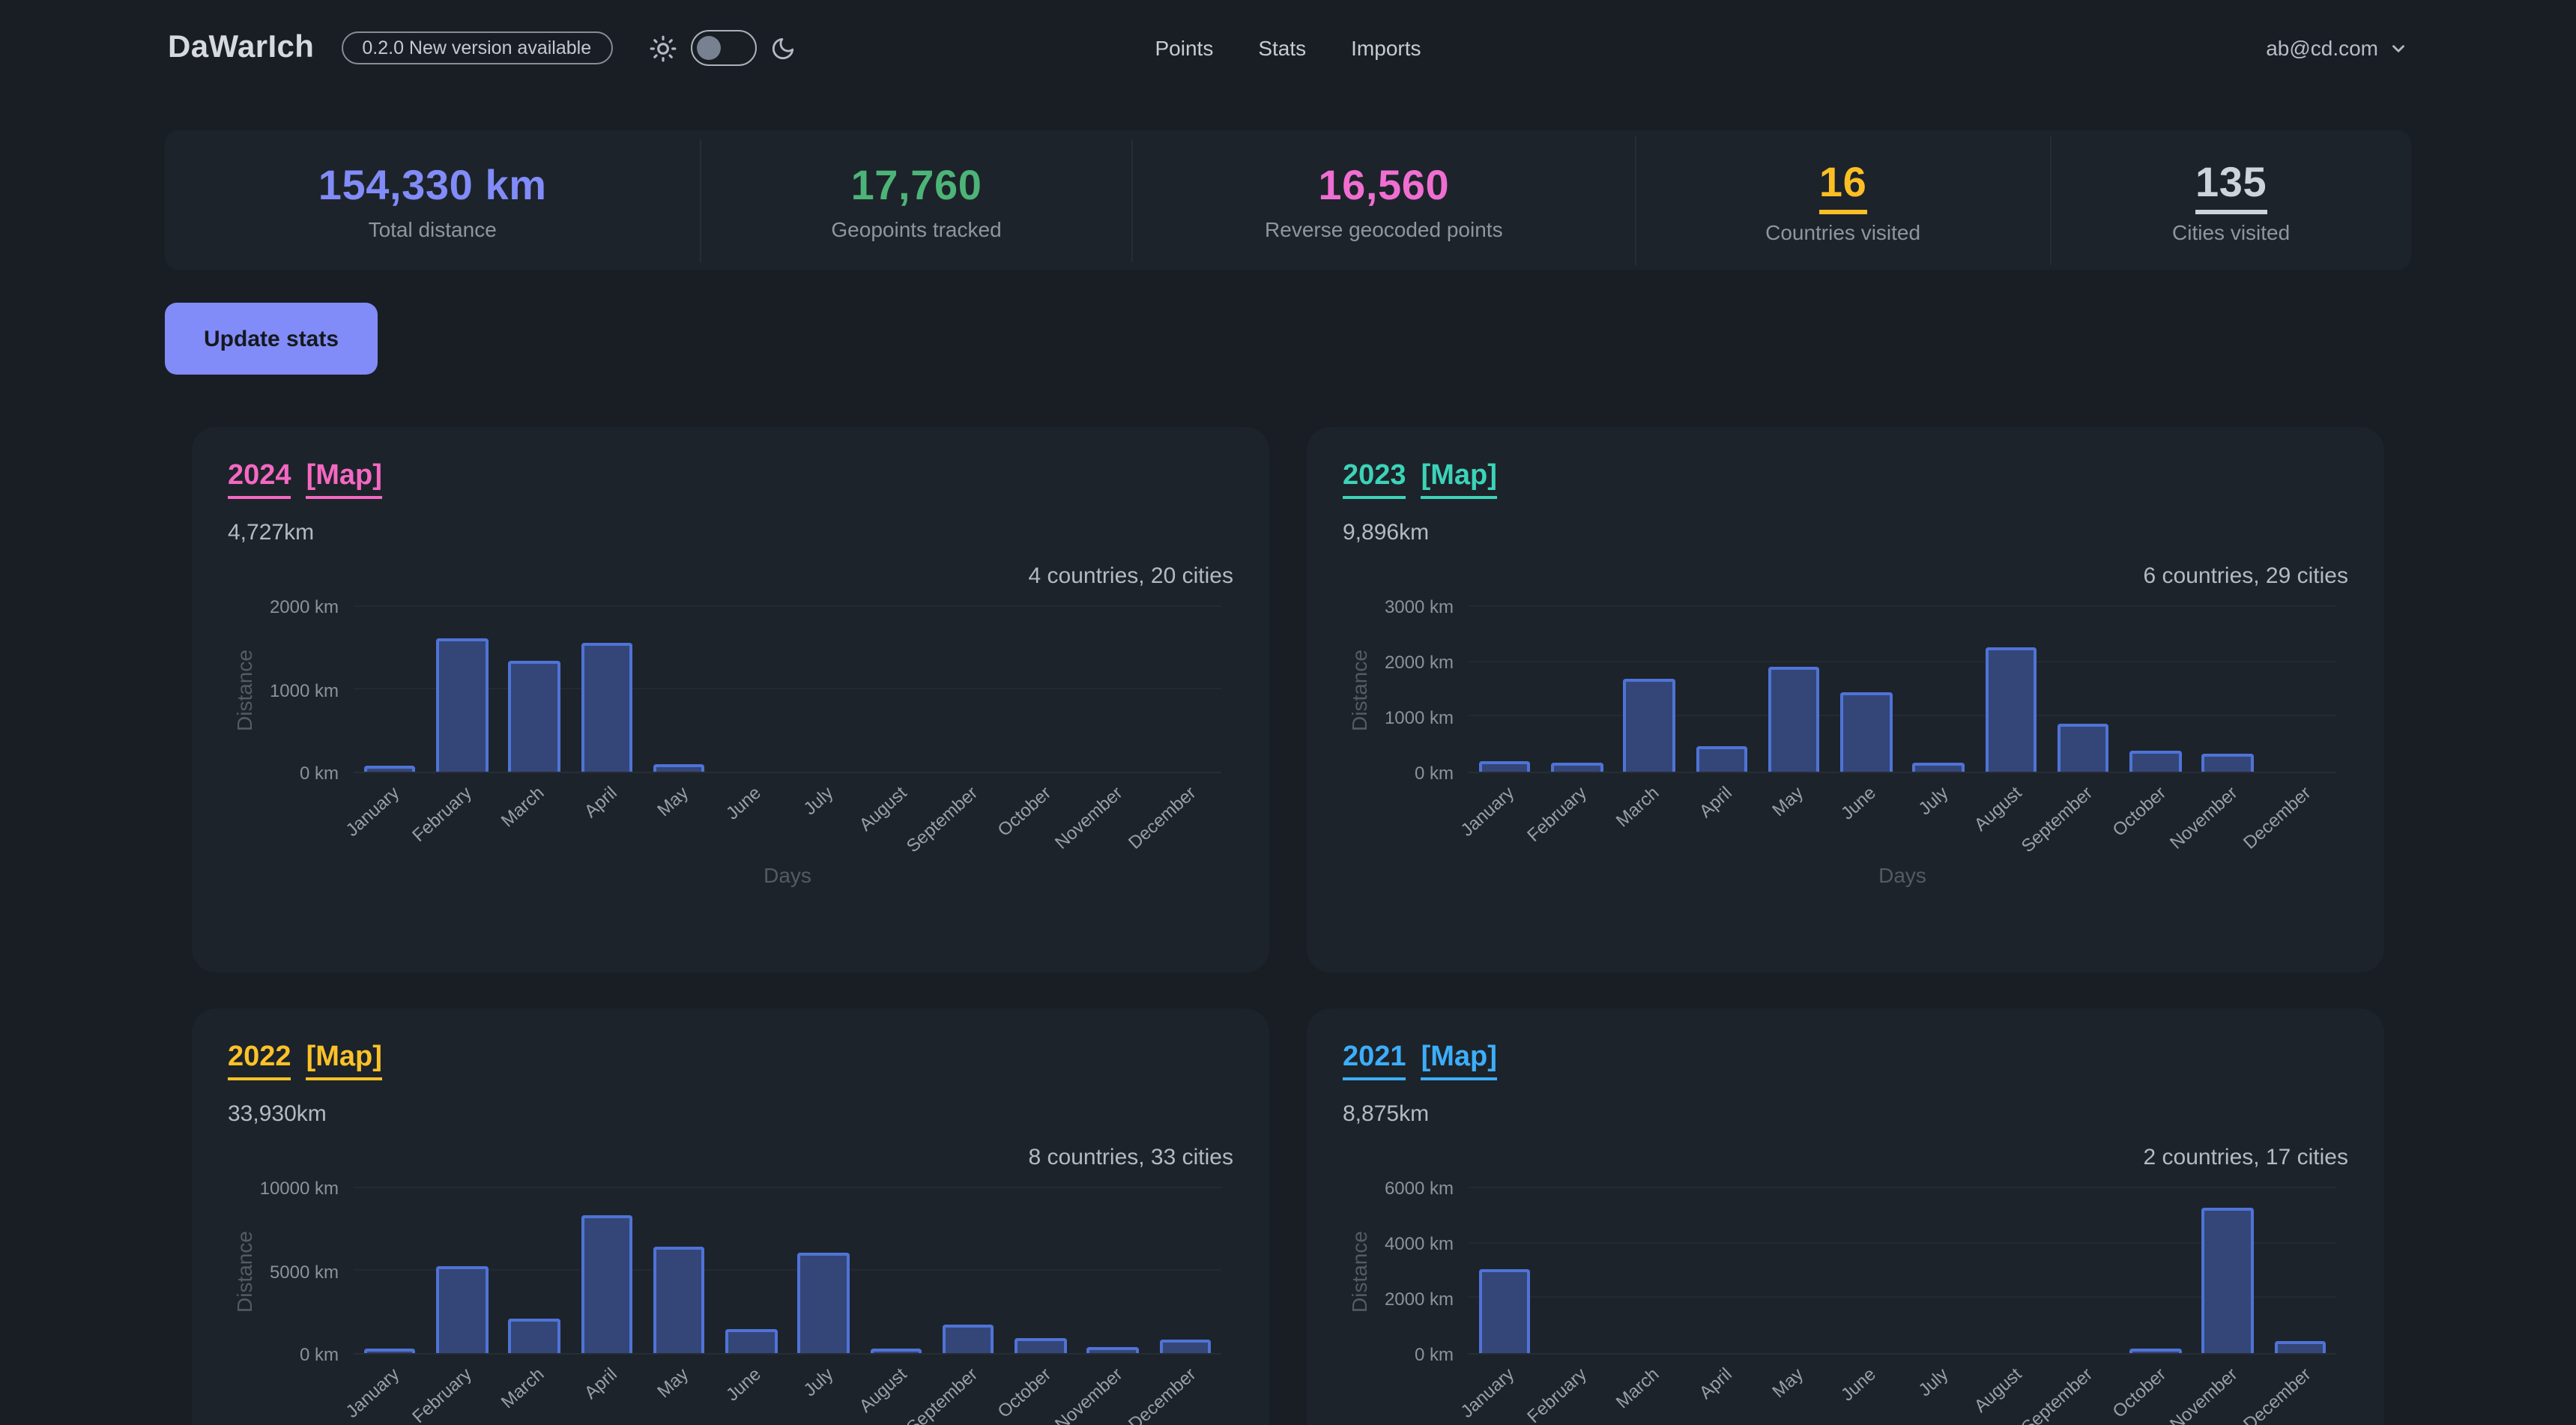 This screenshot has height=1425, width=2576. I want to click on y-tick-label: 10000 km, so click(299, 1188).